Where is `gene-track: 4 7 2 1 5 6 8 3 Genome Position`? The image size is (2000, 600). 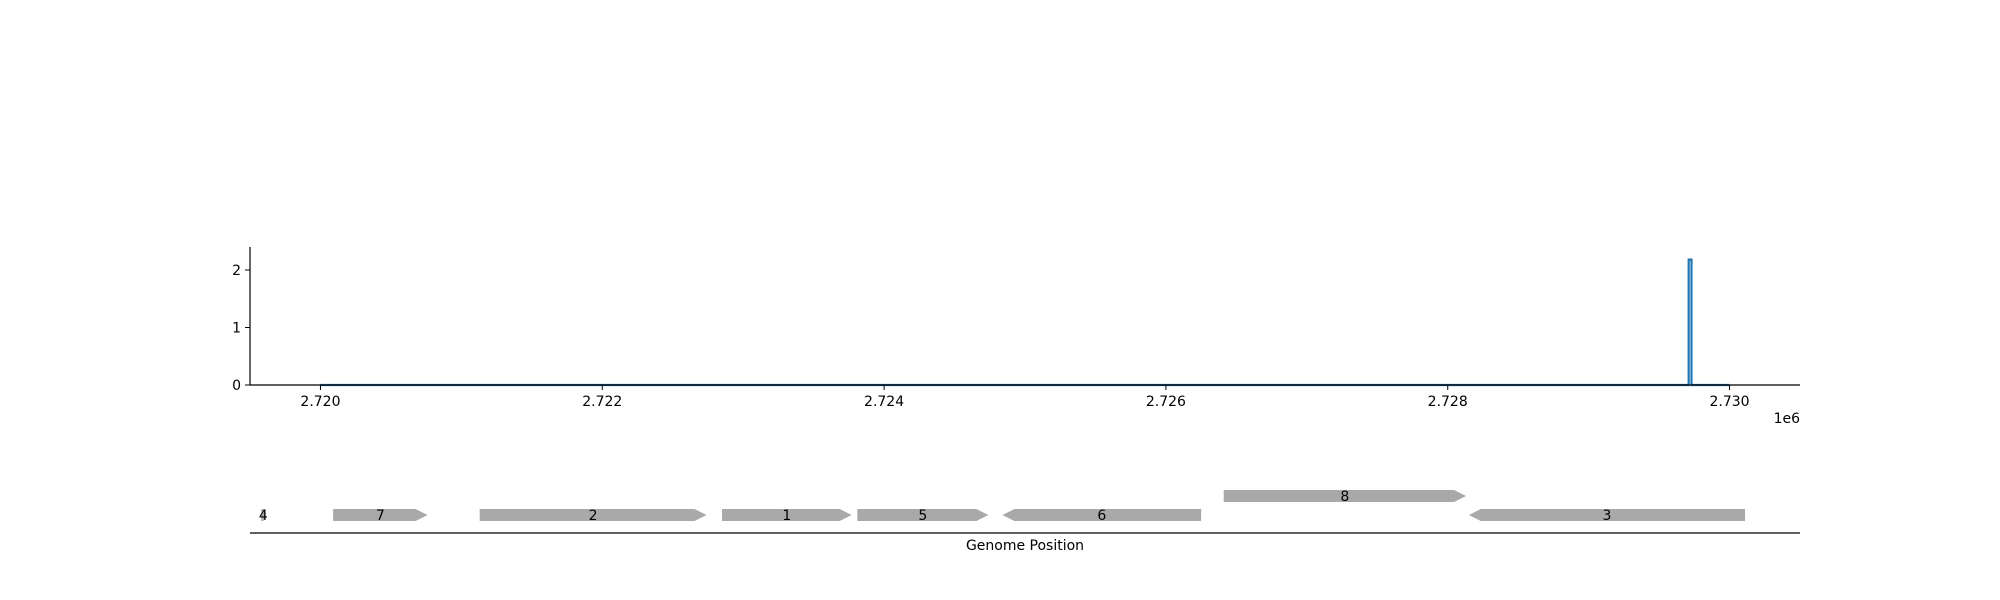
gene-track: 4 7 2 1 5 6 8 3 Genome Position is located at coordinates (1025, 521).